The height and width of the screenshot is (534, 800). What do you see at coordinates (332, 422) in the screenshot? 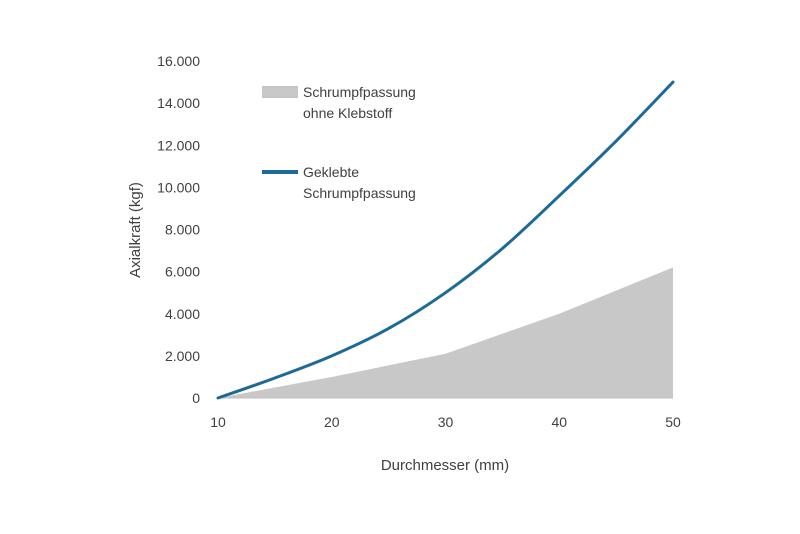
I see `x-tick-label: 20` at bounding box center [332, 422].